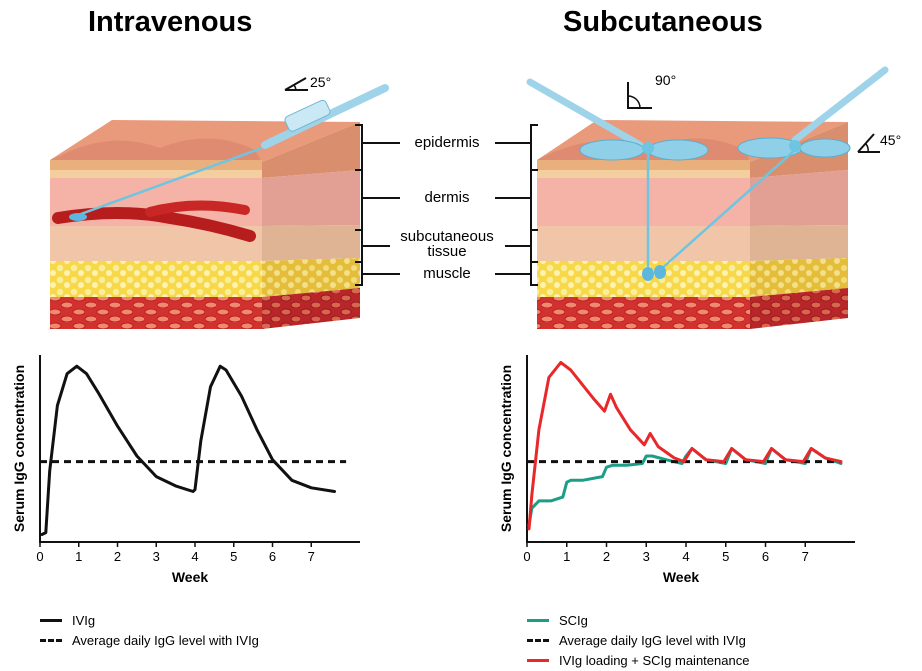 The width and height of the screenshot is (922, 671). What do you see at coordinates (891, 140) in the screenshot?
I see `angle-45-label: 45°` at bounding box center [891, 140].